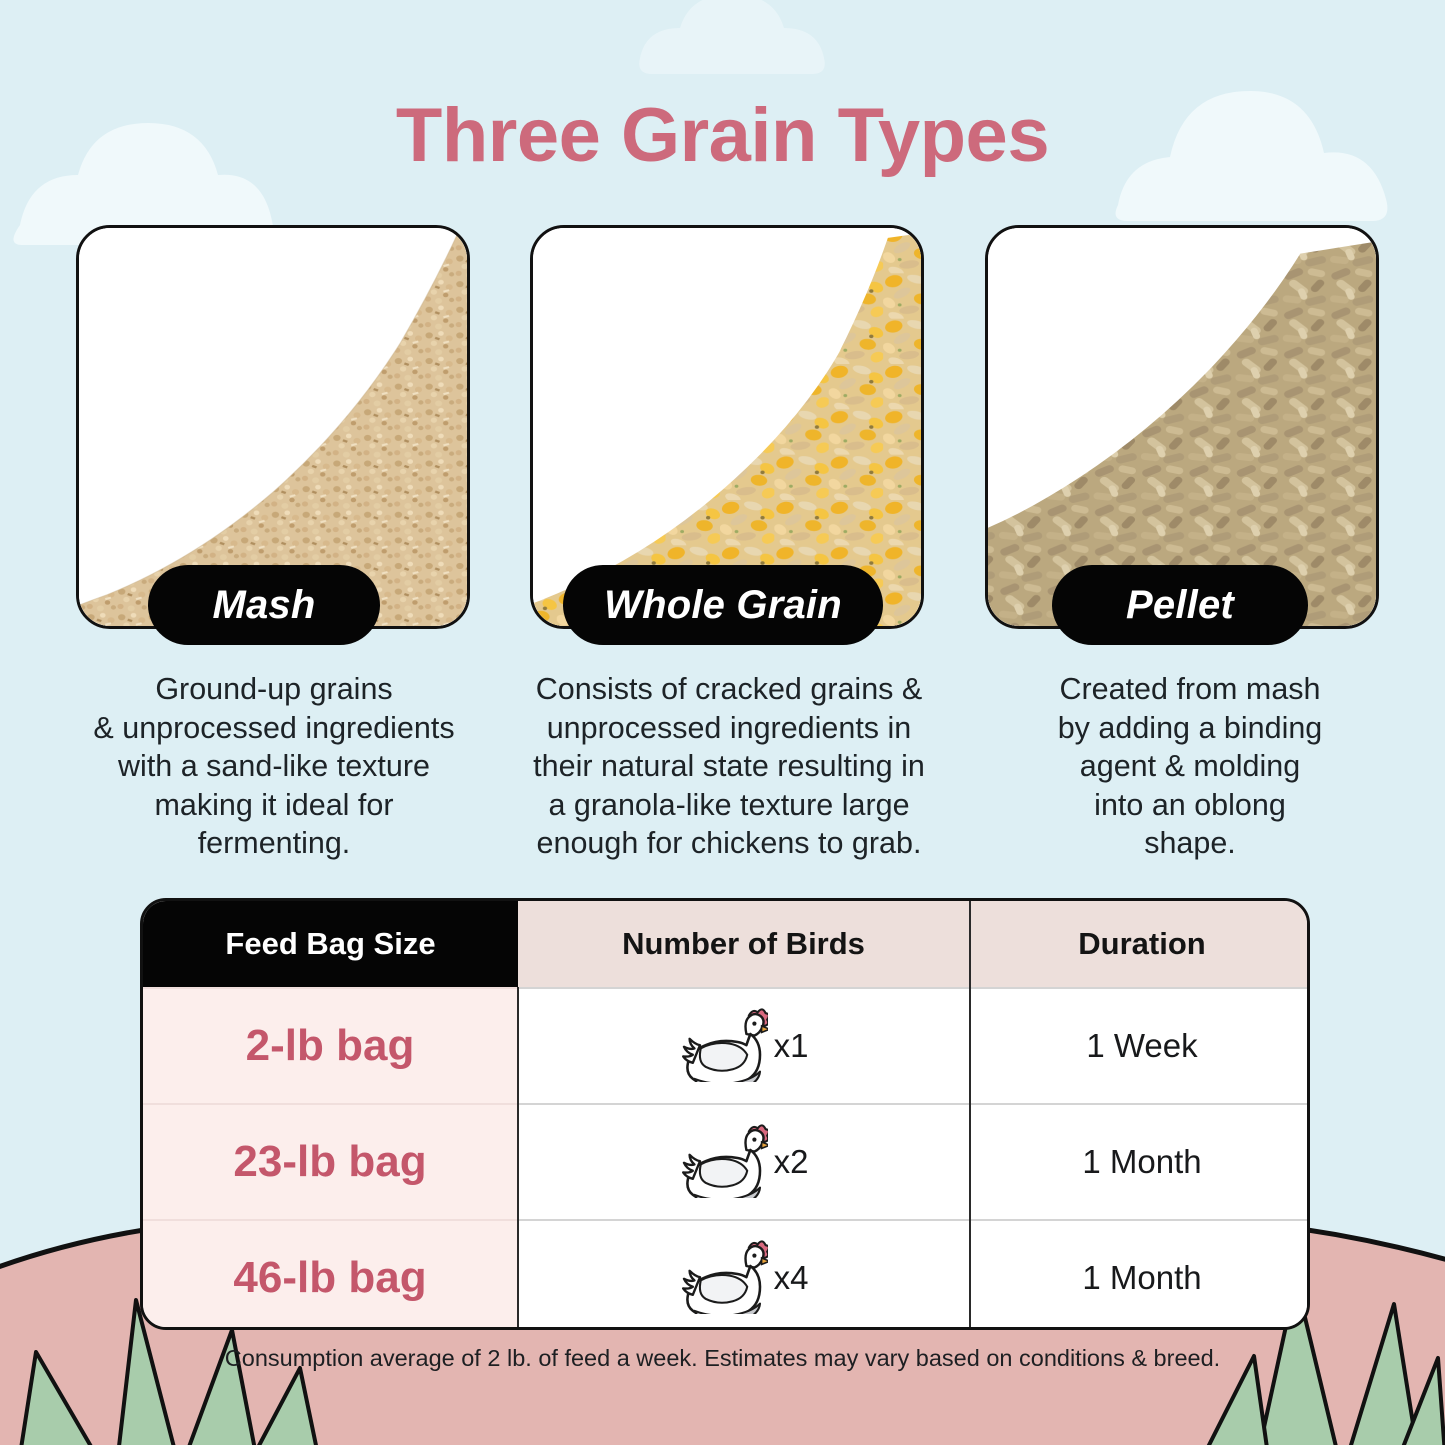 Image resolution: width=1445 pixels, height=1445 pixels. I want to click on grain-card-mash, so click(273, 427).